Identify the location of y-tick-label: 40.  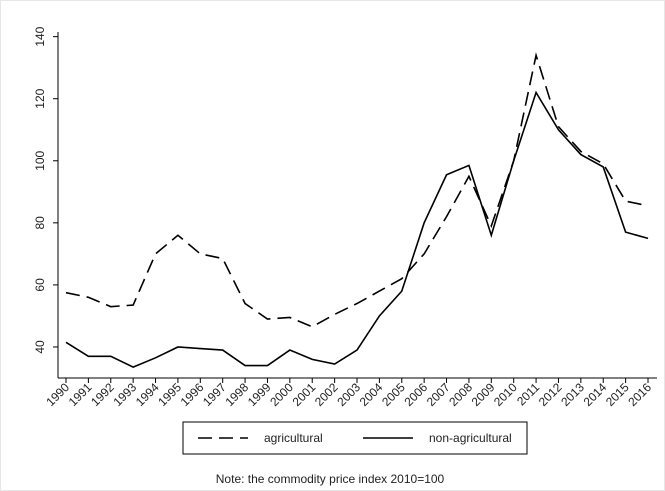
(40, 347).